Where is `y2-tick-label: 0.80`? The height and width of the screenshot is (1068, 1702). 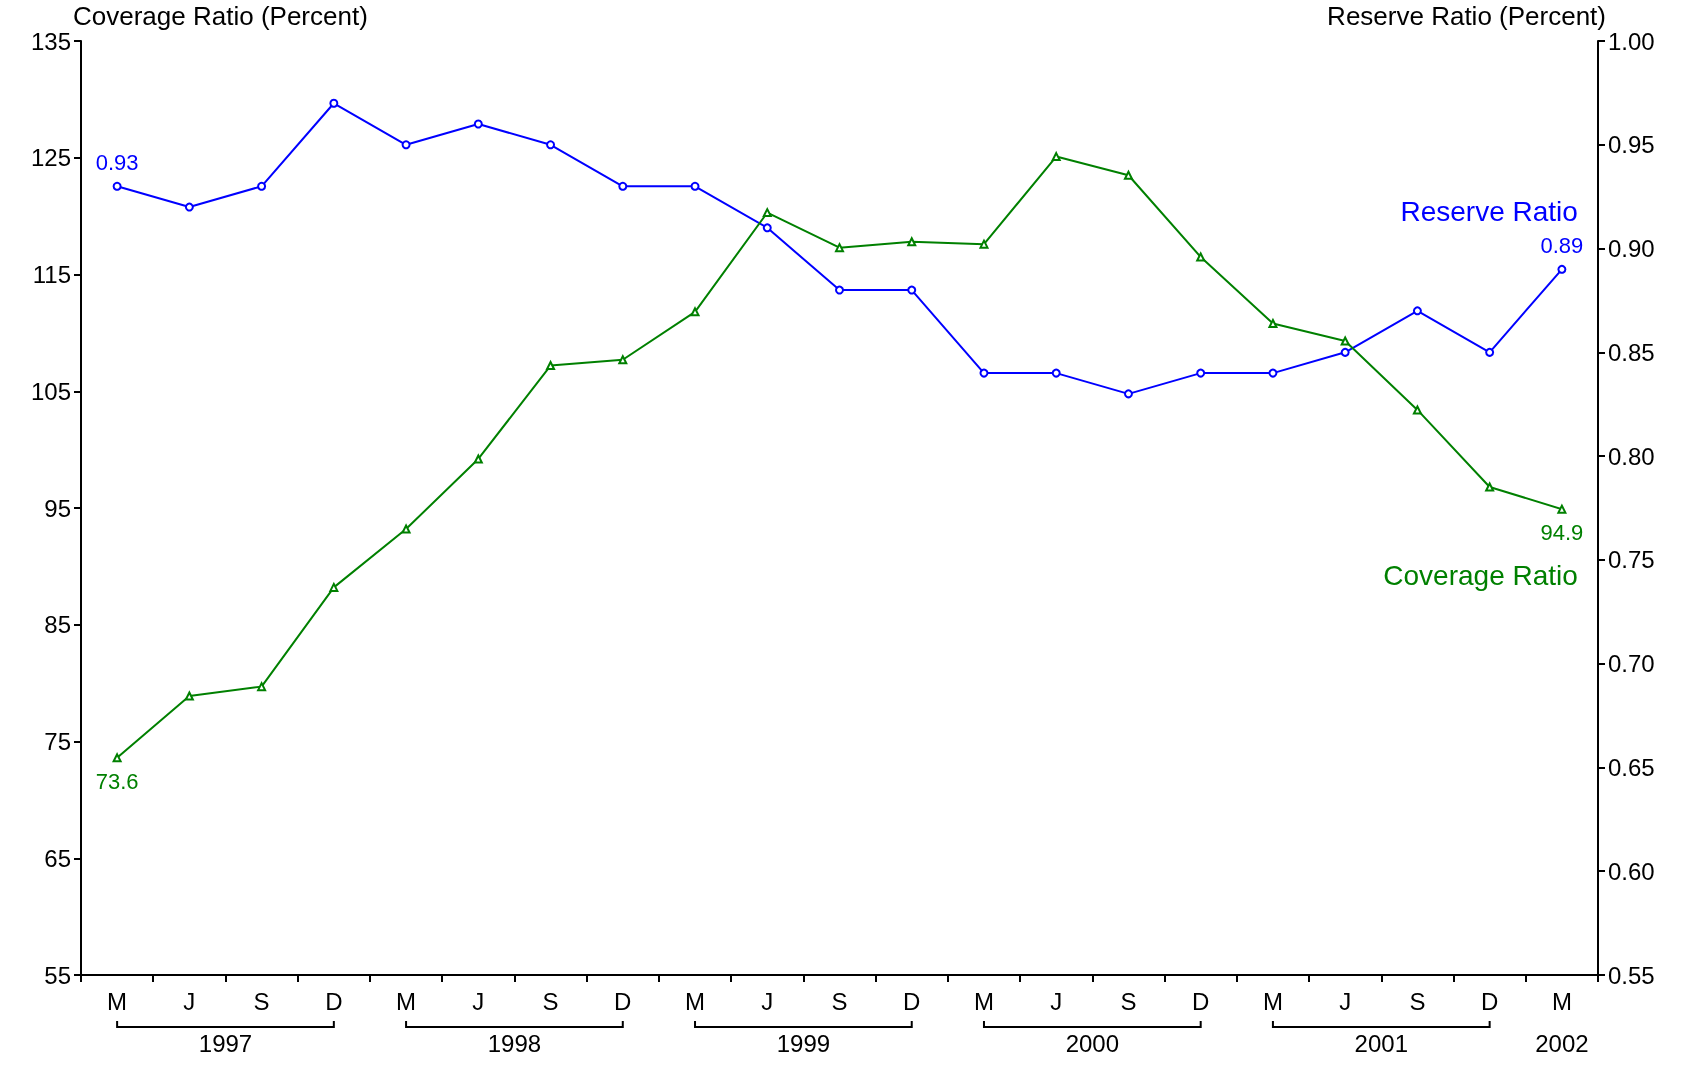
y2-tick-label: 0.80 is located at coordinates (1631, 456).